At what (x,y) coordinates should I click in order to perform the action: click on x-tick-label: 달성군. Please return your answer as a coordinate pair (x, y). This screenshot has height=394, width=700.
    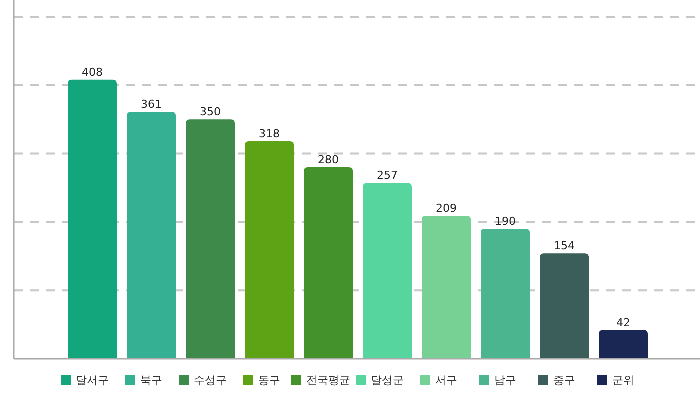
    Looking at the image, I should click on (387, 380).